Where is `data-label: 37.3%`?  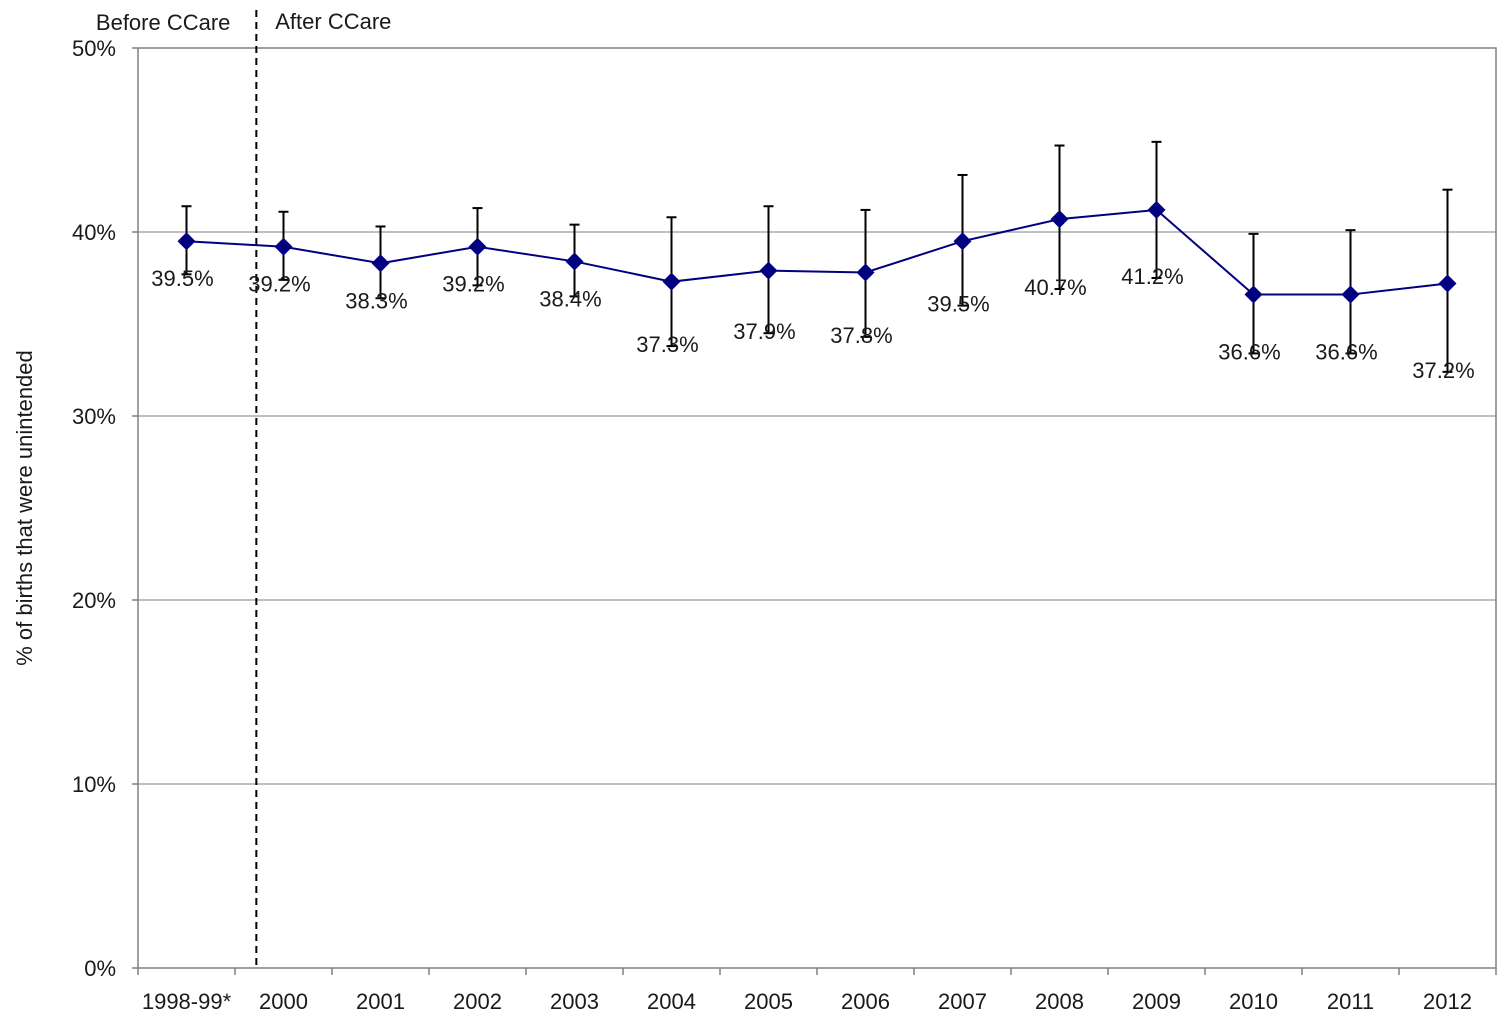 data-label: 37.3% is located at coordinates (667, 344).